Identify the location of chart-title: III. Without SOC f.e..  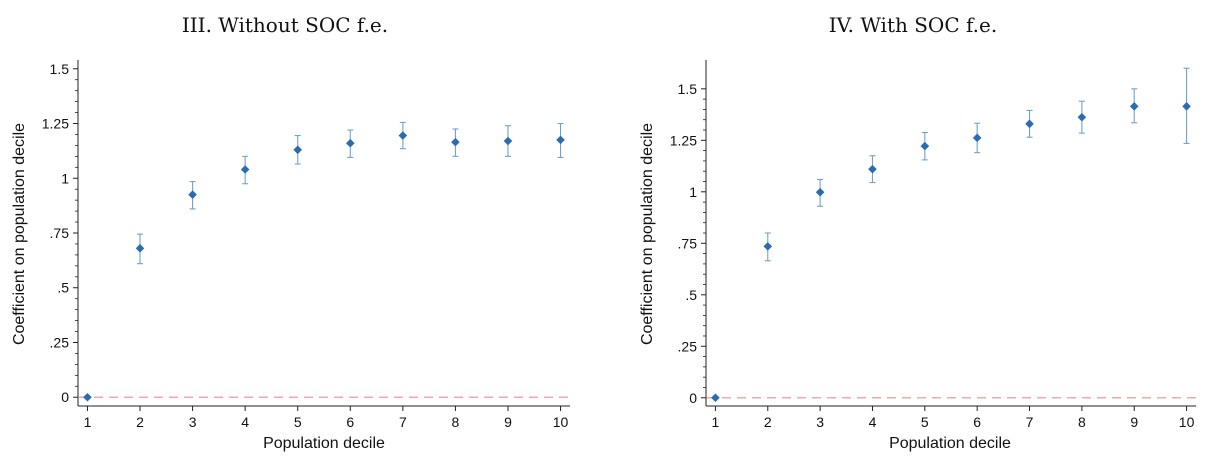
(285, 25).